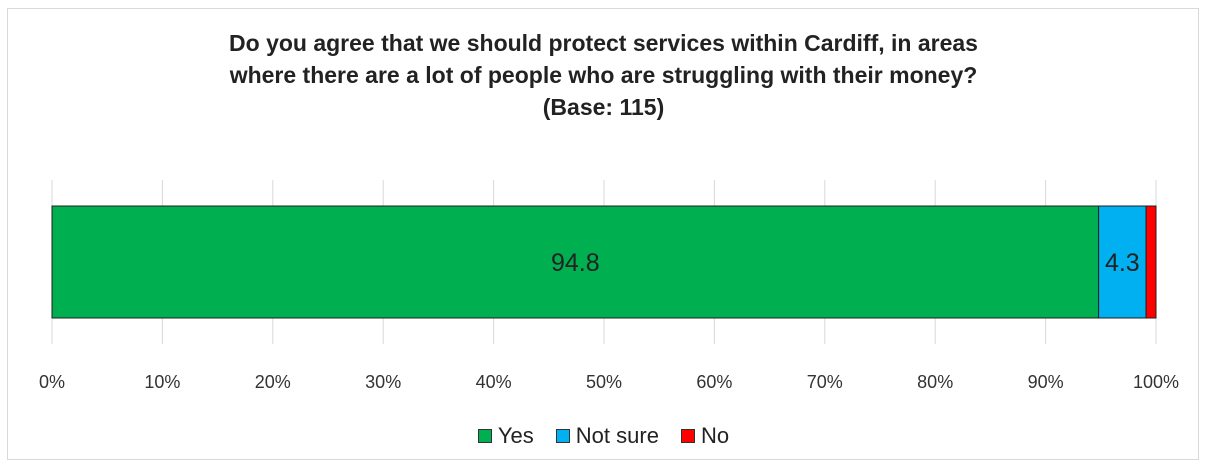 The height and width of the screenshot is (468, 1207). I want to click on data-label-yes: 94.8, so click(575, 263).